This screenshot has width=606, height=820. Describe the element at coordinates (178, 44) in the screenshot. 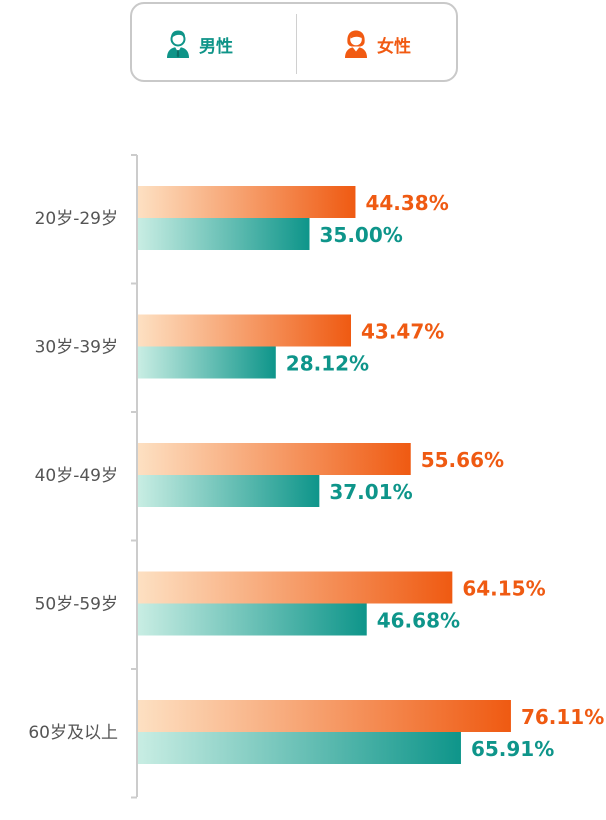

I see `male-user-icon` at that location.